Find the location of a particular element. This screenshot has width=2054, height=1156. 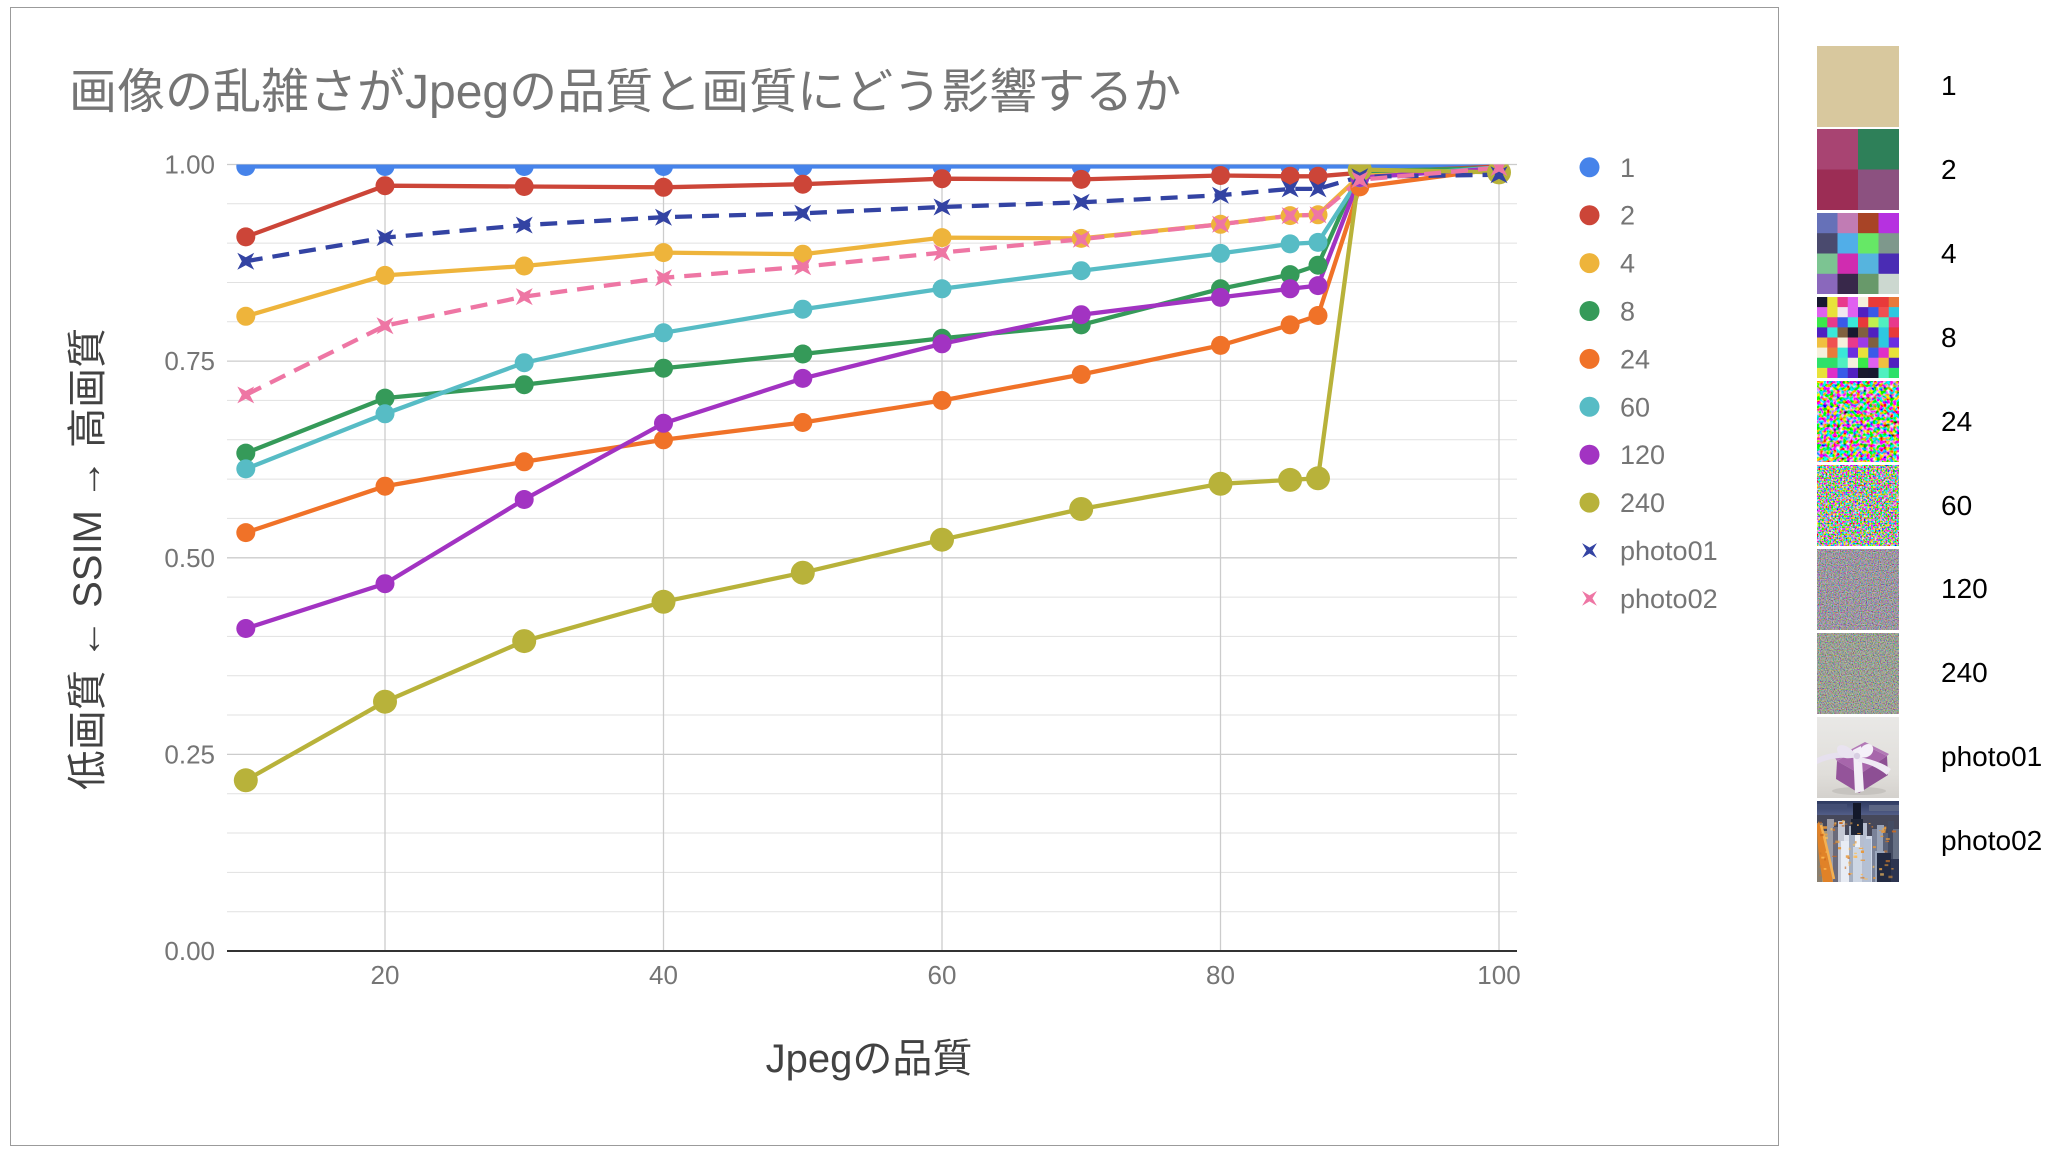

svg-text: 100 is located at coordinates (1498, 975).